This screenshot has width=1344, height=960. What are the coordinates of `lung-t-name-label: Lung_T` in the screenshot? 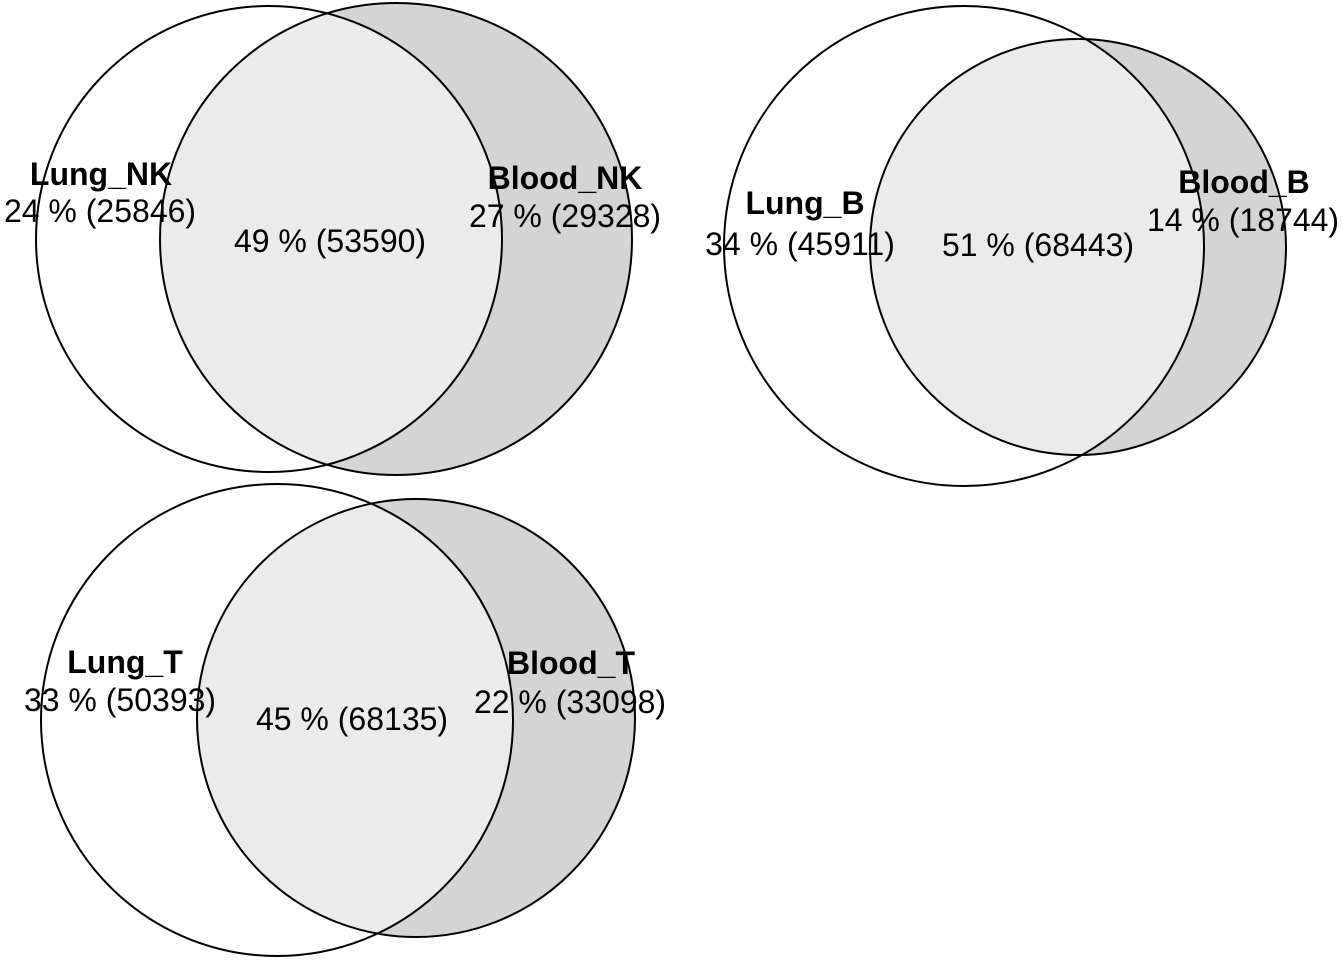 It's located at (125, 662).